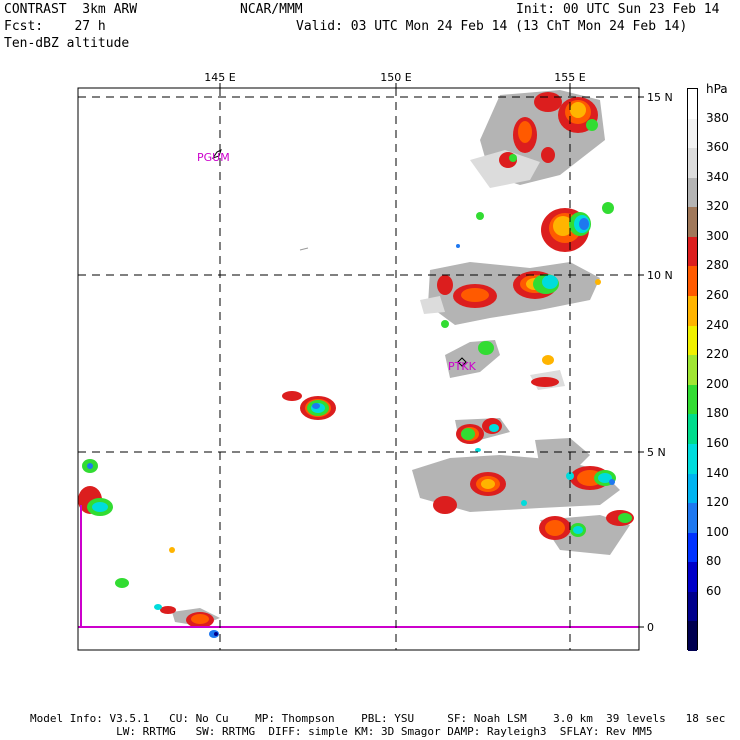  Describe the element at coordinates (216, 154) in the screenshot. I see `guam-island-outline` at that location.